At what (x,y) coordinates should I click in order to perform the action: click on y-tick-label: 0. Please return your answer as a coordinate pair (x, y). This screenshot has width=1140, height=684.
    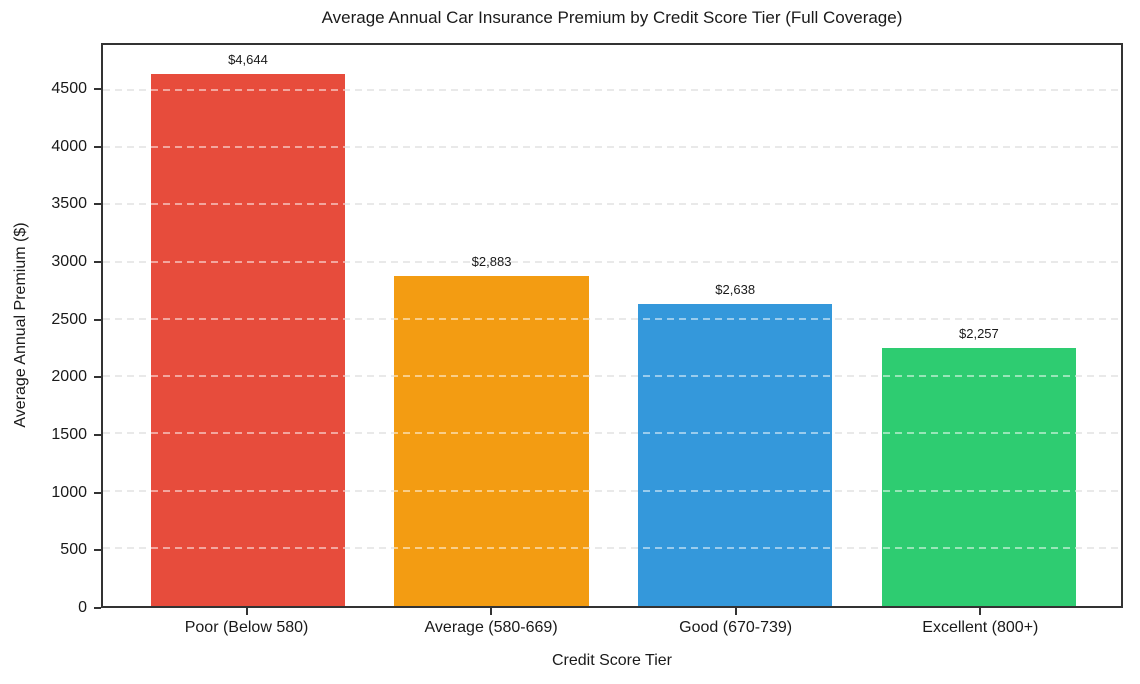
    Looking at the image, I should click on (82, 607).